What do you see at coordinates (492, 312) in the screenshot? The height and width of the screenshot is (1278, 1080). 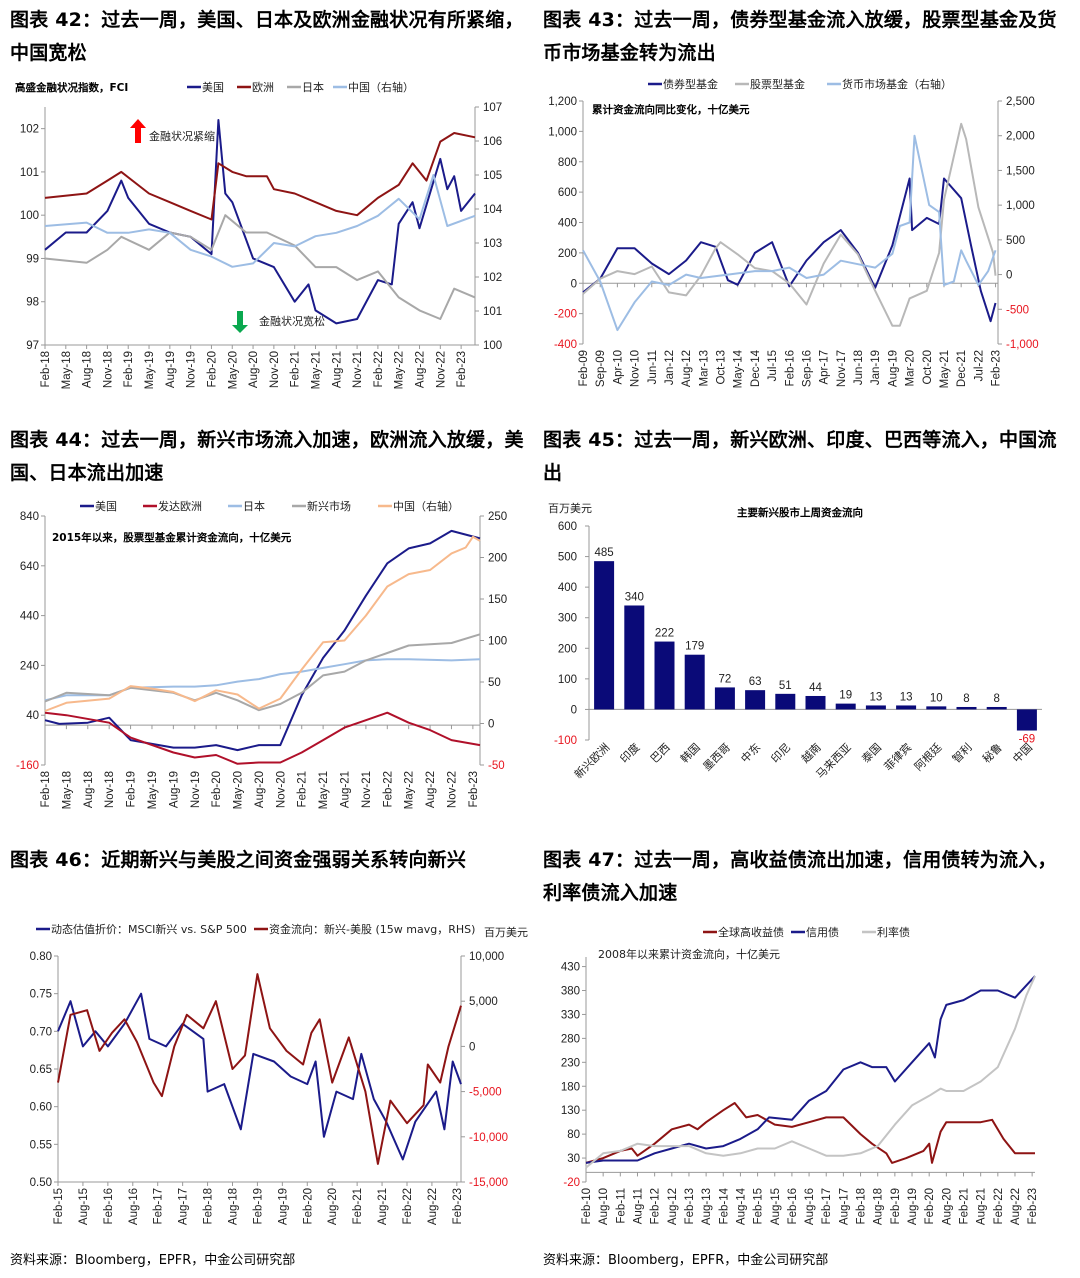 I see `y-right-tick-label: 101` at bounding box center [492, 312].